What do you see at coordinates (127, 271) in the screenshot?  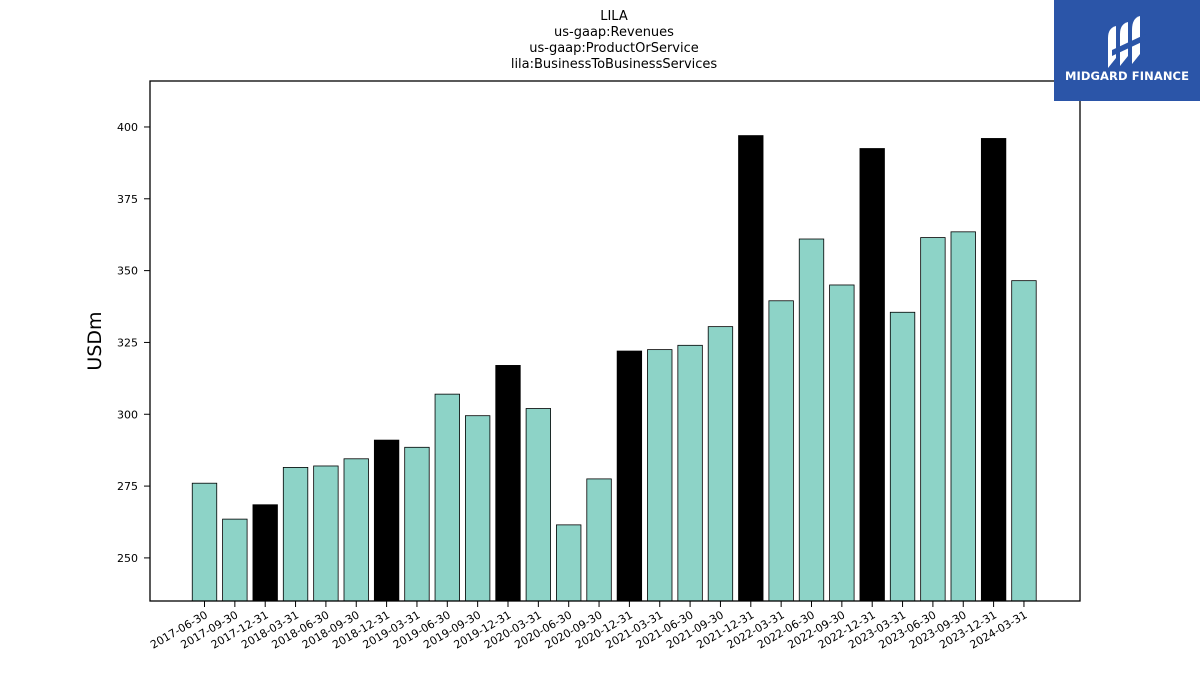 I see `y-tick-label: 350` at bounding box center [127, 271].